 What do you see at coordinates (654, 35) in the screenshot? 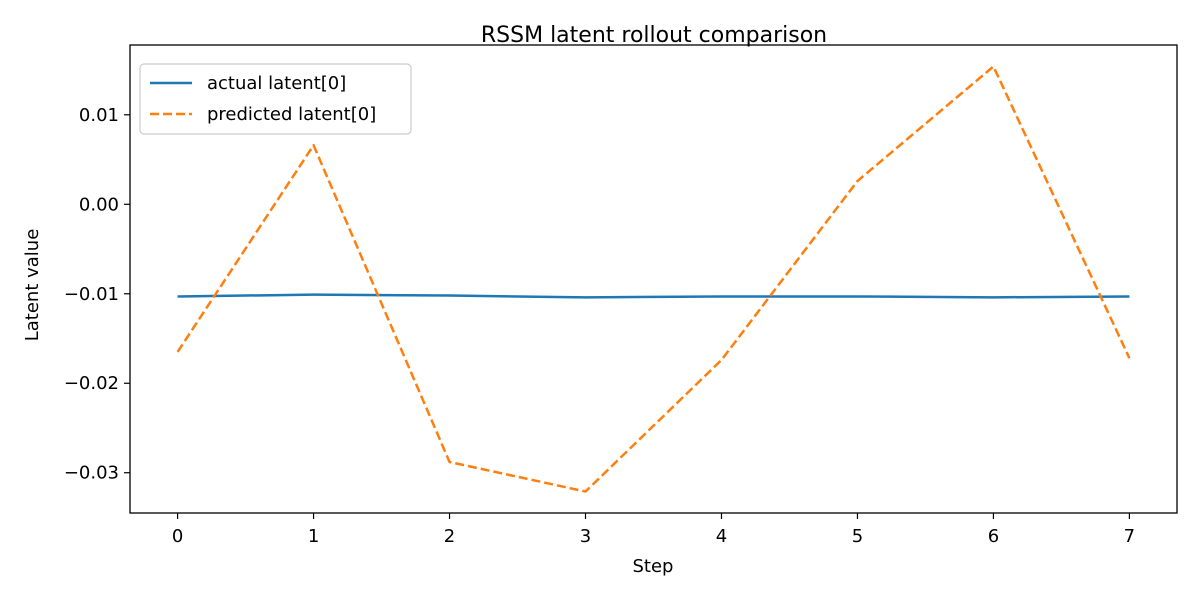
I see `chart-title: RSSM latent rollout comparison` at bounding box center [654, 35].